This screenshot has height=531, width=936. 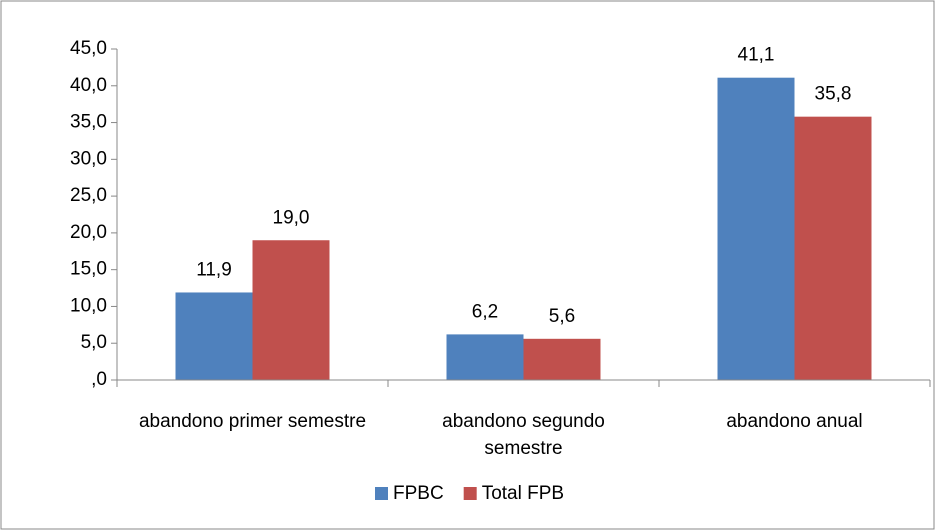 What do you see at coordinates (214, 269) in the screenshot?
I see `value-label: 11,9` at bounding box center [214, 269].